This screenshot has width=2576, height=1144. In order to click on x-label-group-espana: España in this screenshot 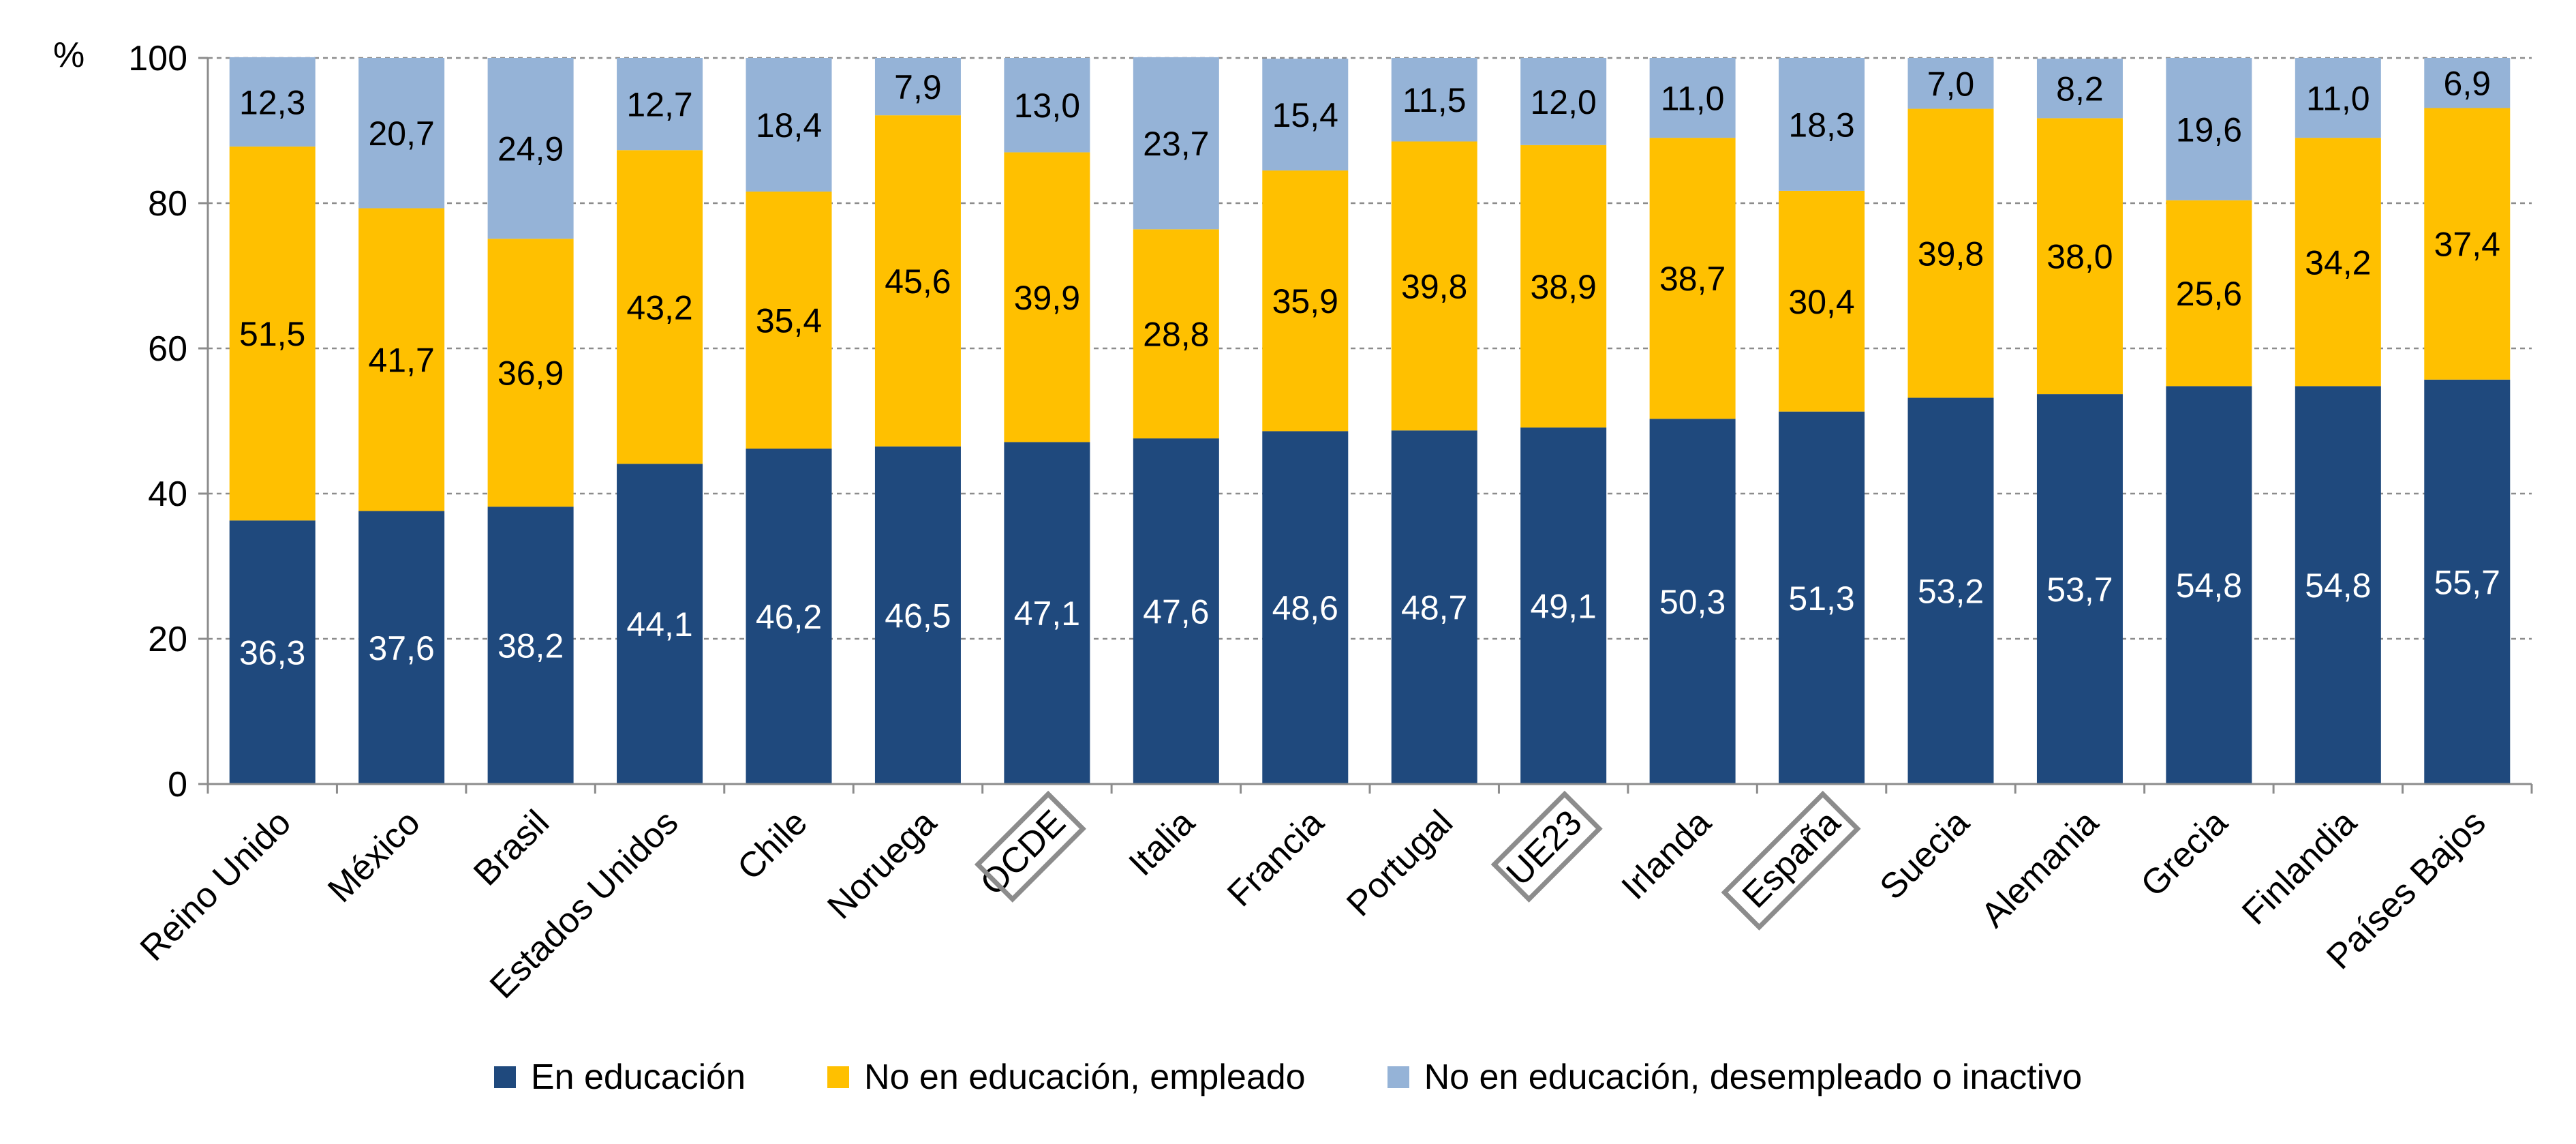, I will do `click(1791, 861)`.